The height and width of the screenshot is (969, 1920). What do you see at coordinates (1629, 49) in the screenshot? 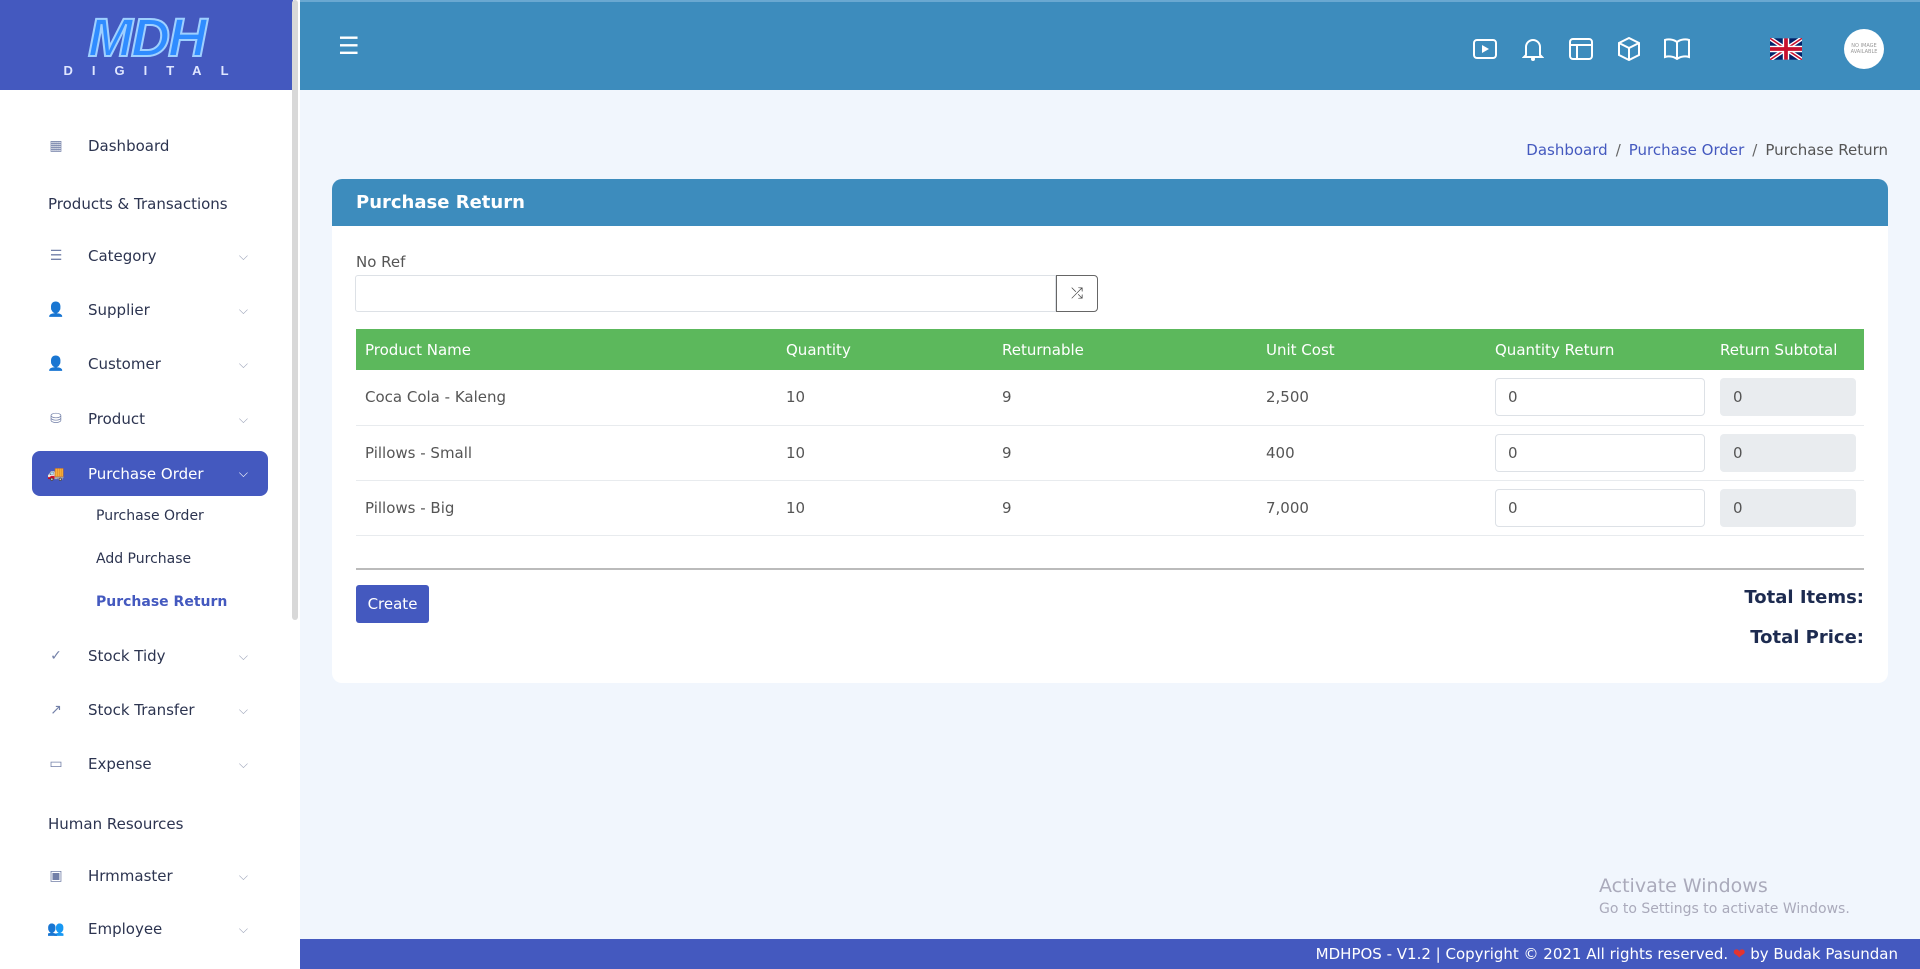
I see `cube-icon` at bounding box center [1629, 49].